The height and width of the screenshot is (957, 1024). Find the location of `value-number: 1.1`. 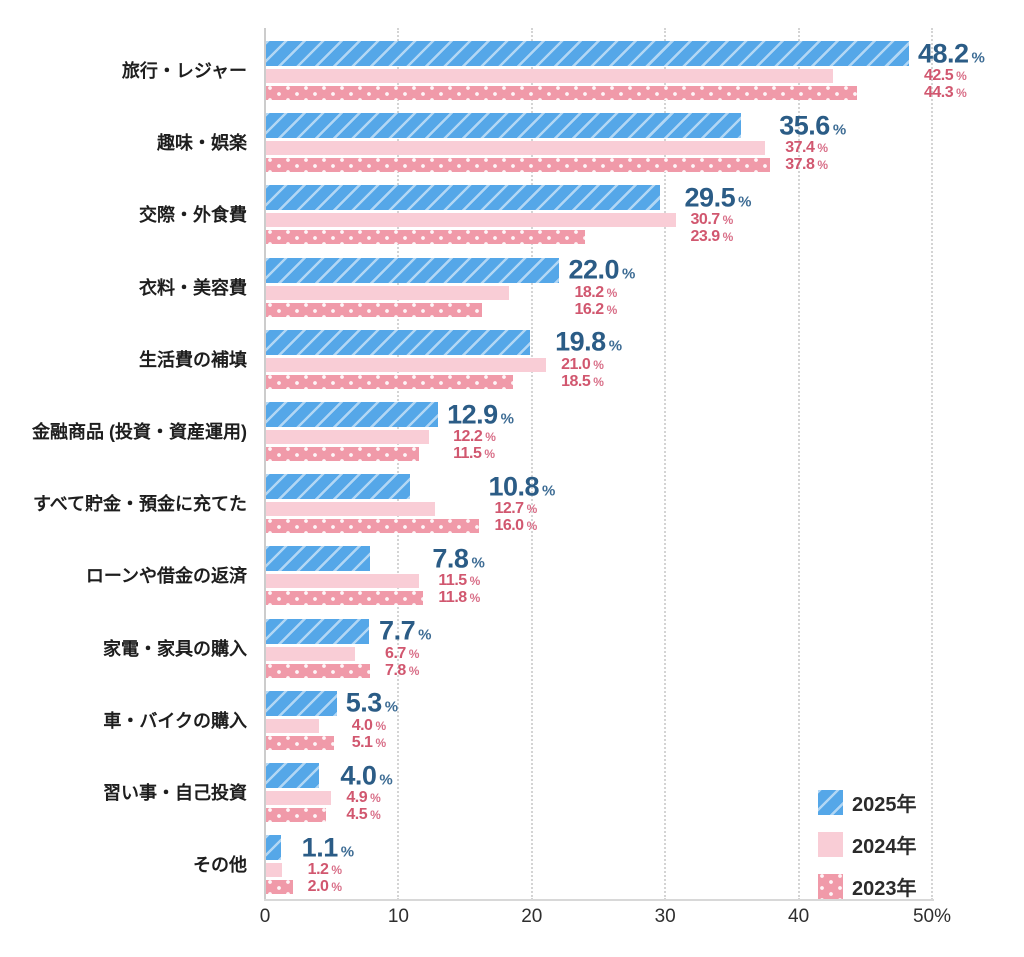

value-number: 1.1 is located at coordinates (320, 847).